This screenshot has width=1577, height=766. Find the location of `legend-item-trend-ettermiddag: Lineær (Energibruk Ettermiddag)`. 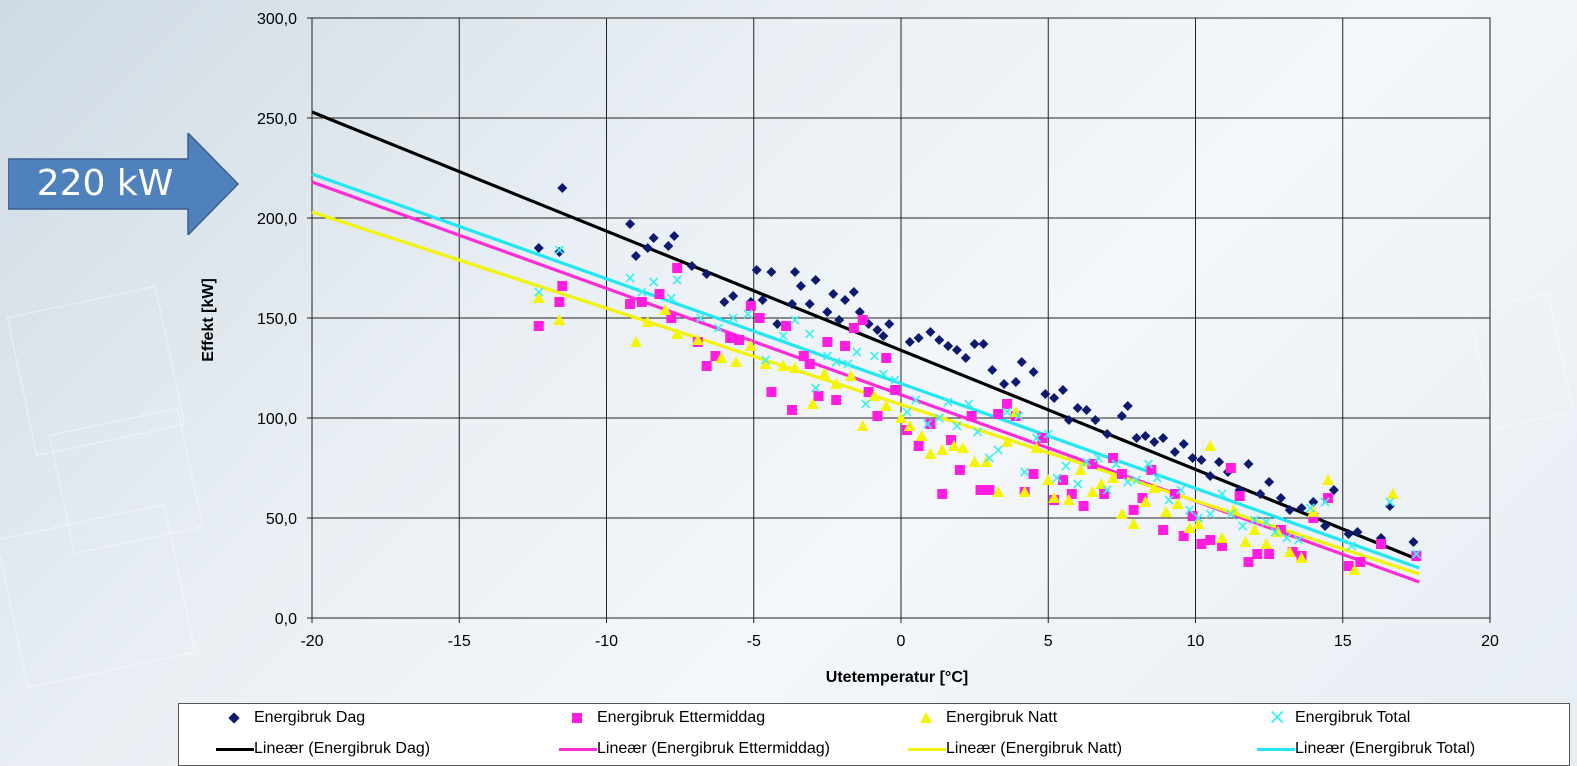

legend-item-trend-ettermiddag: Lineær (Energibruk Ettermiddag) is located at coordinates (693, 749).